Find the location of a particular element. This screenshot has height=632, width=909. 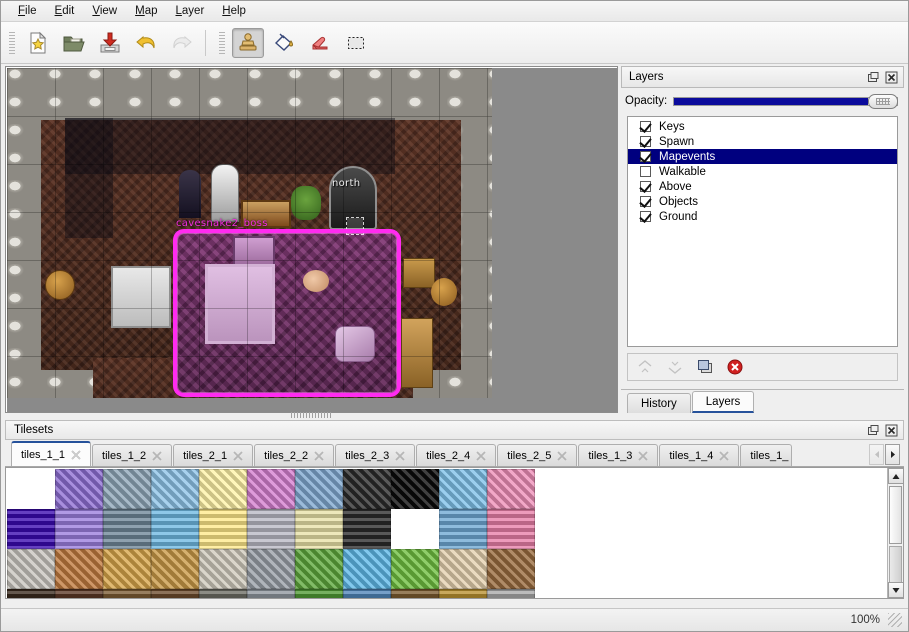

layer-row-objects: Objects is located at coordinates (762, 201).